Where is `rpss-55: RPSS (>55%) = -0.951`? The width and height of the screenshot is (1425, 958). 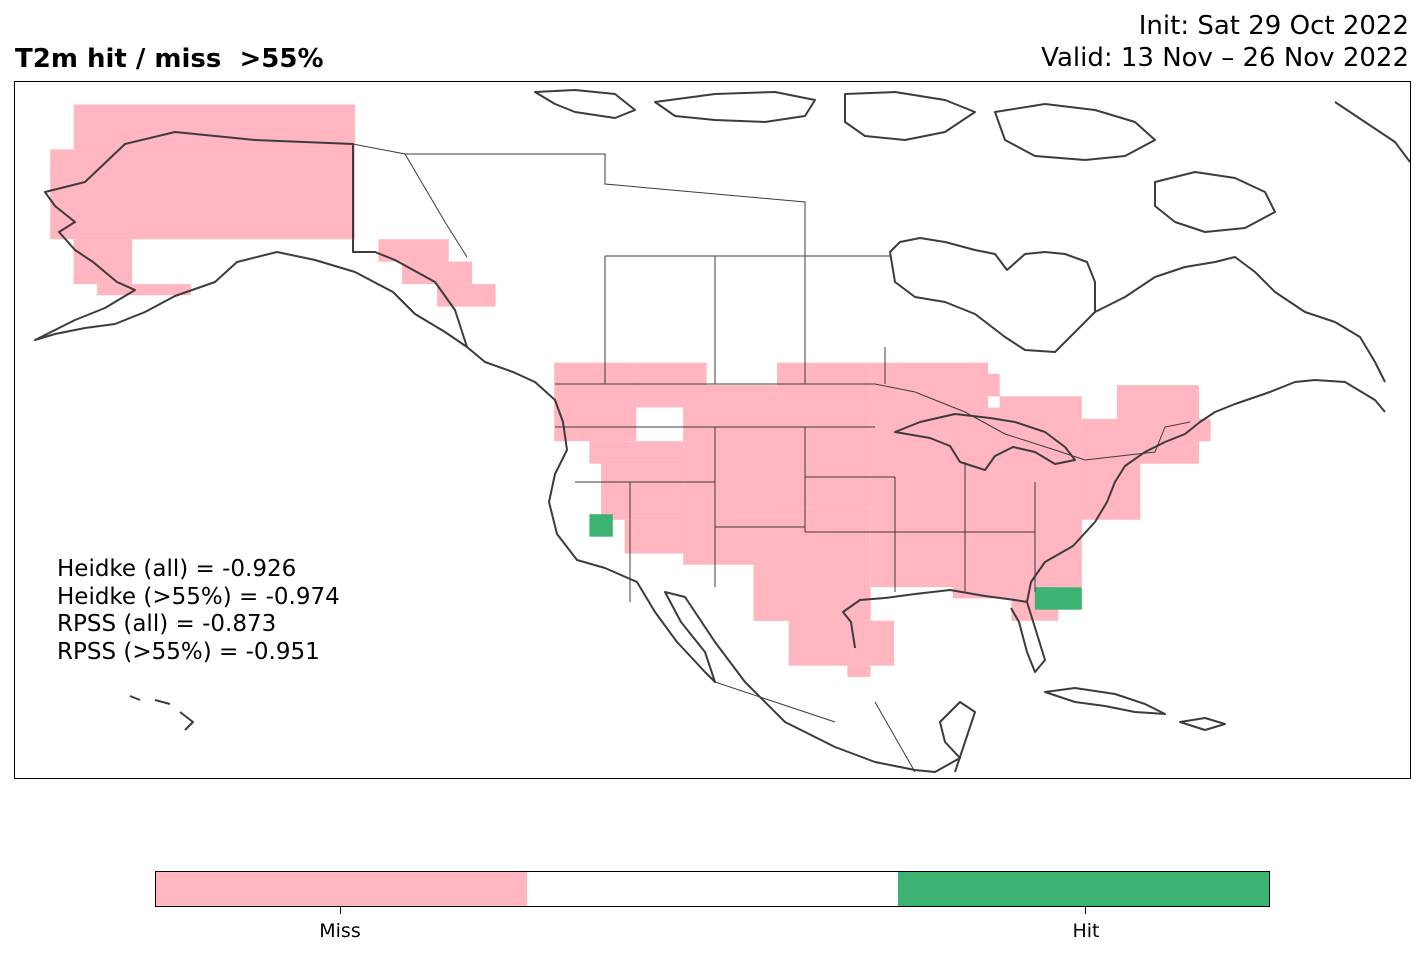
rpss-55: RPSS (>55%) = -0.951 is located at coordinates (188, 651).